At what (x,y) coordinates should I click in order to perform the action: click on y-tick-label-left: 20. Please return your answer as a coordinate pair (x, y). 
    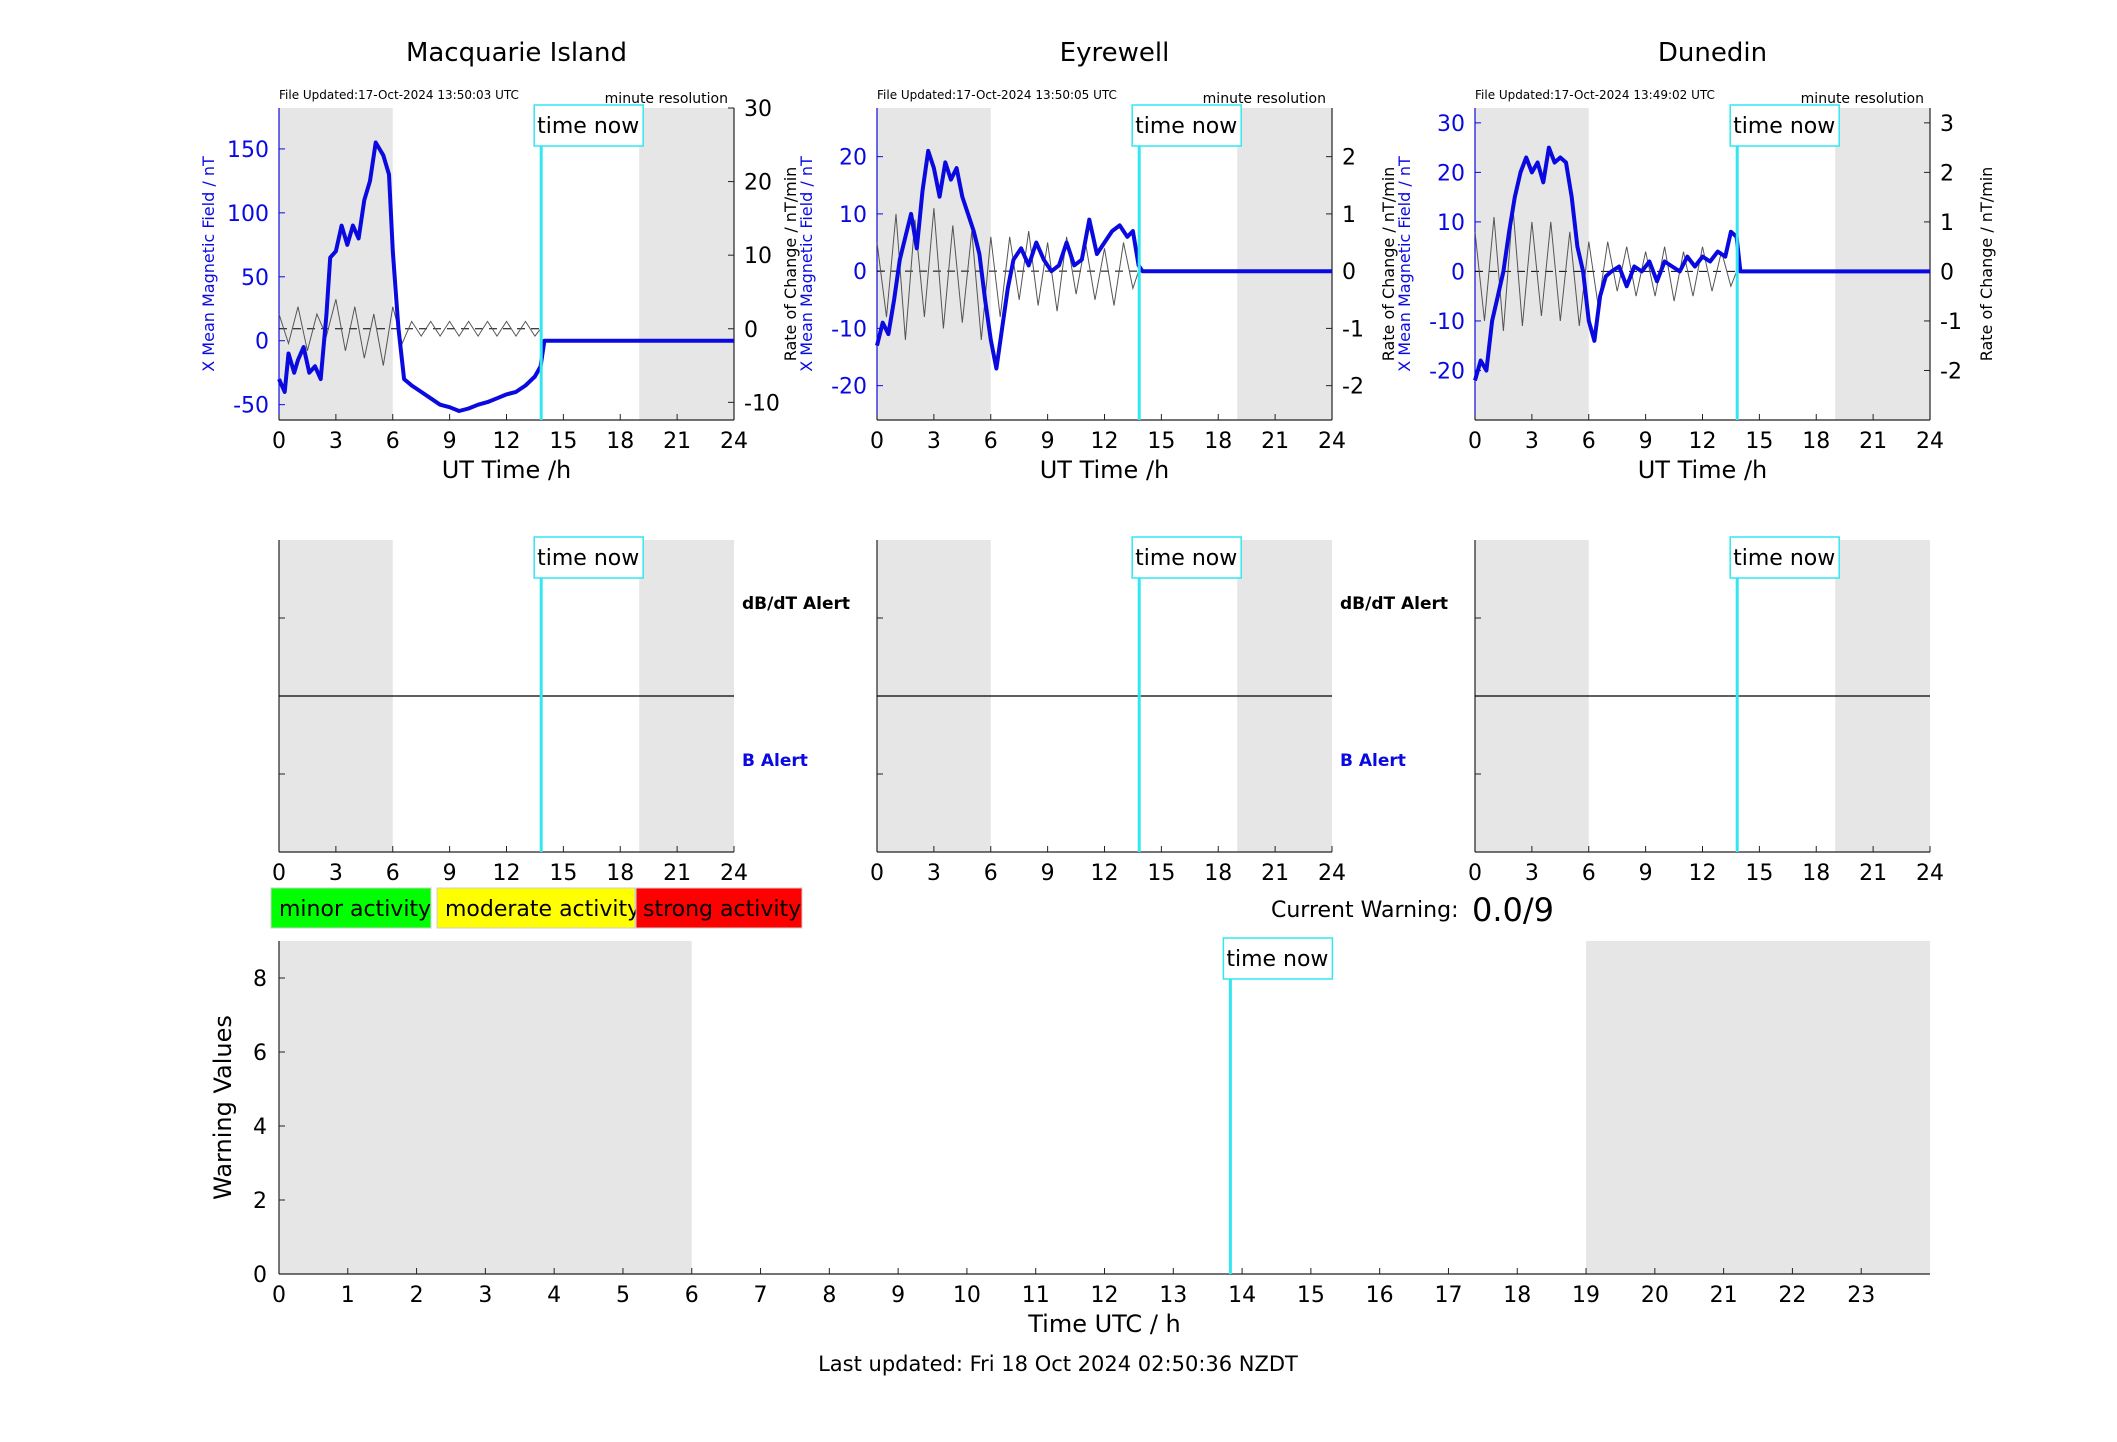
    Looking at the image, I should click on (853, 158).